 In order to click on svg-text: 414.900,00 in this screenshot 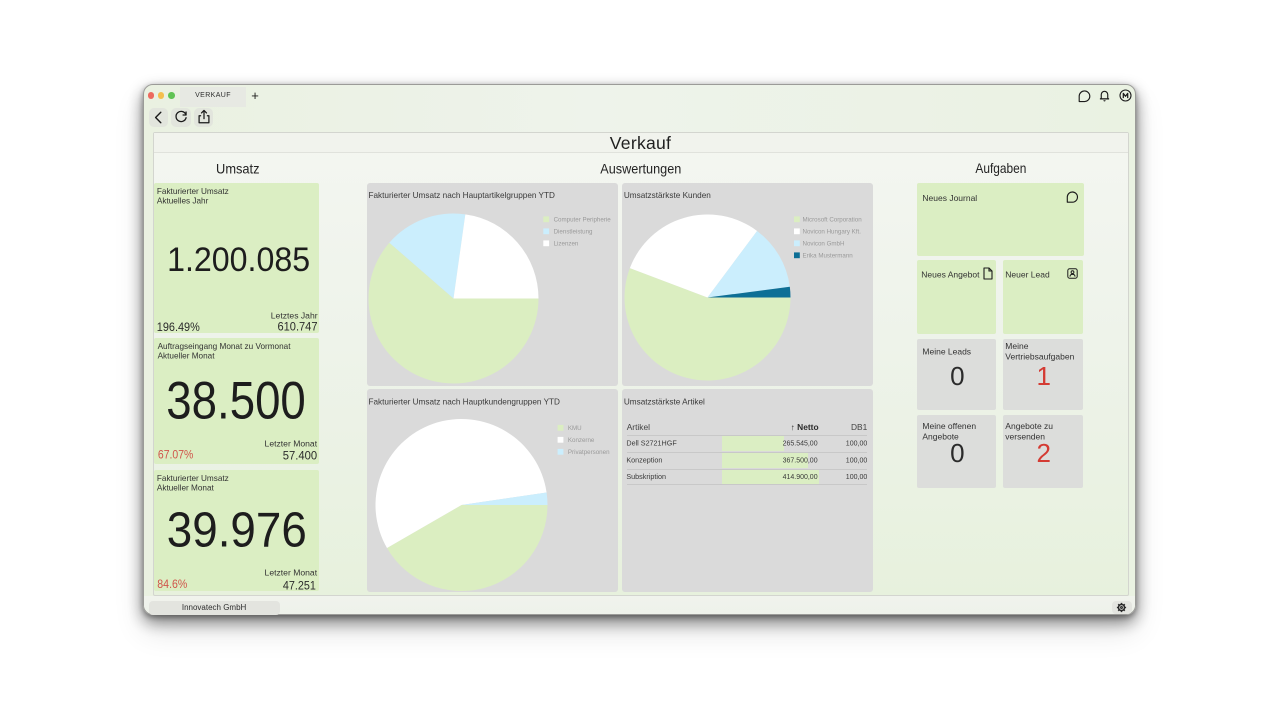, I will do `click(799, 475)`.